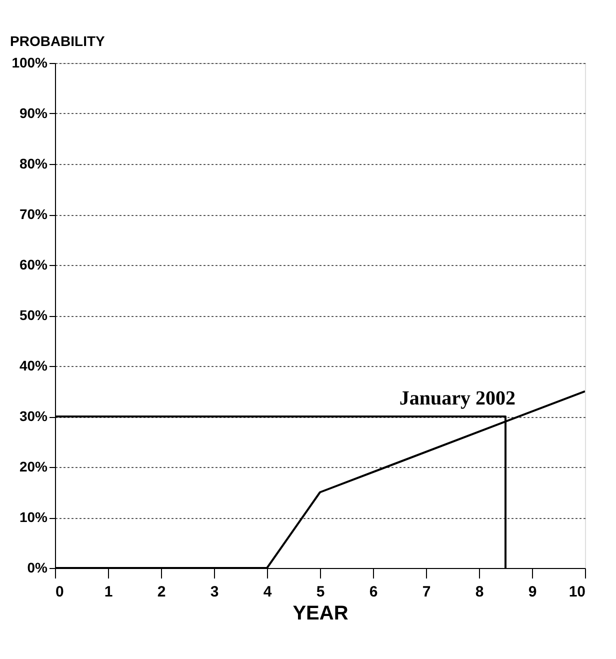  I want to click on x-tick-label: 7, so click(426, 592).